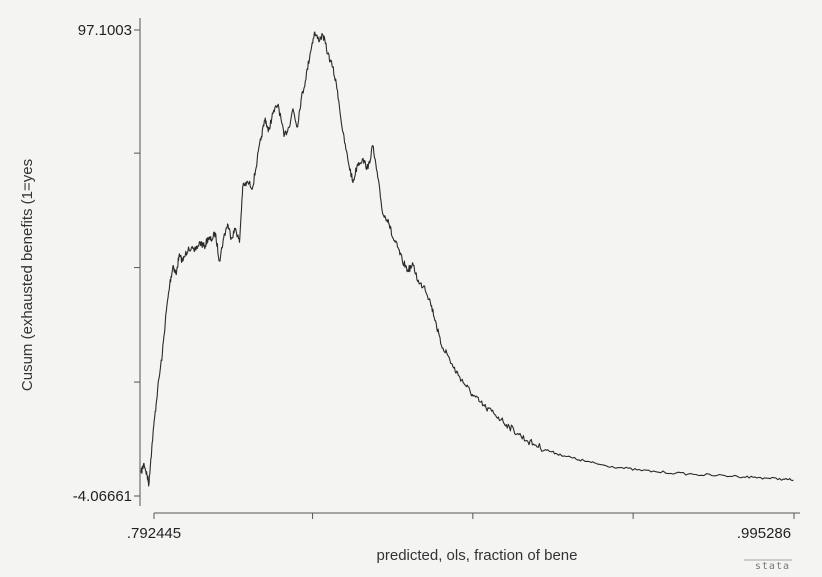 The height and width of the screenshot is (577, 822). What do you see at coordinates (102, 496) in the screenshot?
I see `y-tick-label-min: -4.06661` at bounding box center [102, 496].